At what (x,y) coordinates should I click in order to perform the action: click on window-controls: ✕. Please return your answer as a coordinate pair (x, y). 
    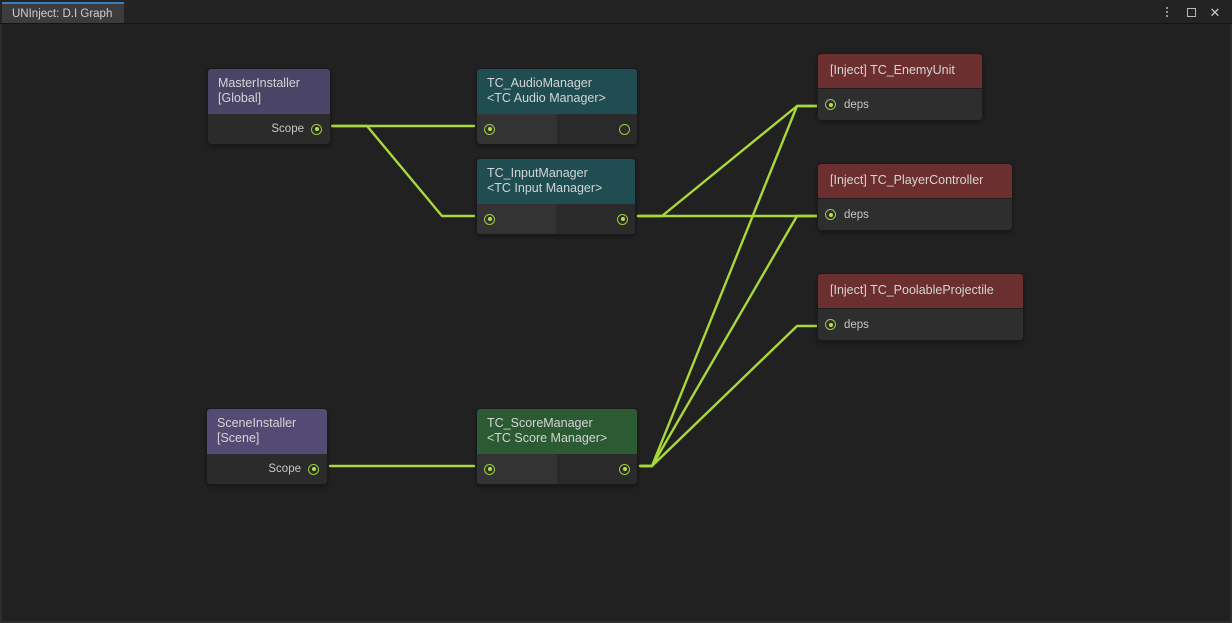
    Looking at the image, I should click on (1191, 12).